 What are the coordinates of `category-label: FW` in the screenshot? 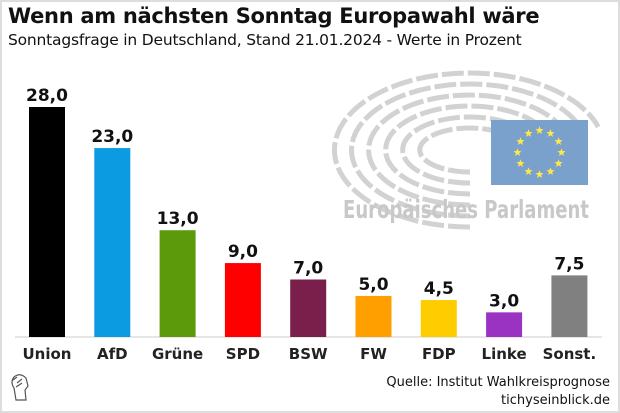 It's located at (373, 354).